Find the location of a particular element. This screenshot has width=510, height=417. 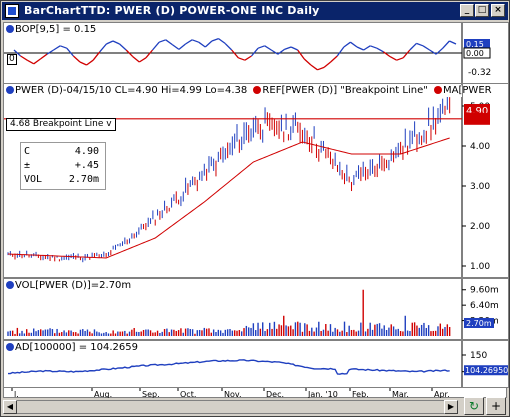

volume-header: VOL[PWER (D)]=2.70m is located at coordinates (68, 286).